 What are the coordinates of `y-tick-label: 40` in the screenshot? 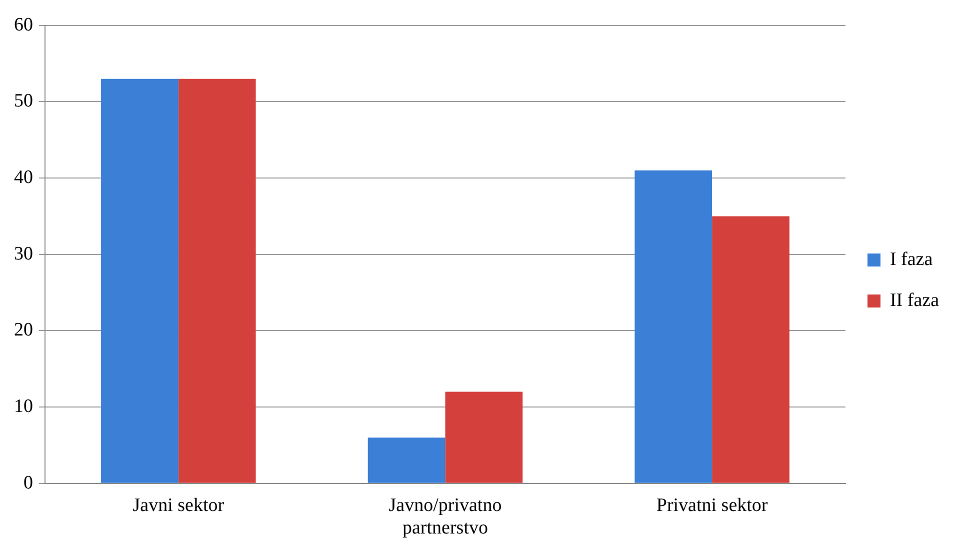 It's located at (23, 177).